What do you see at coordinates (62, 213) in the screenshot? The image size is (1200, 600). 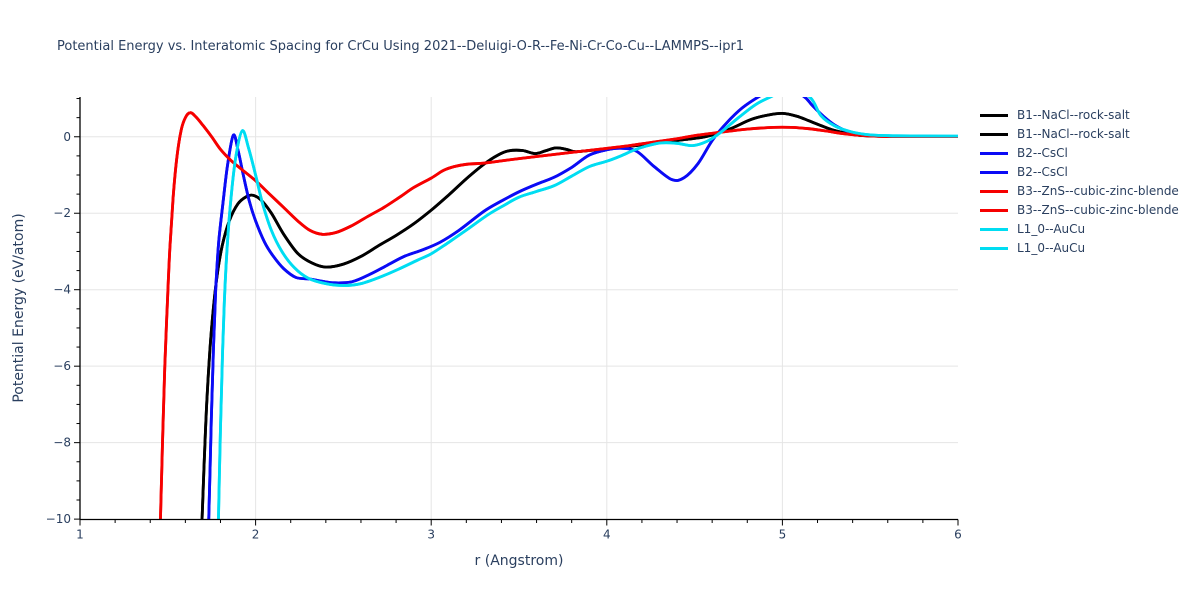 I see `y-tick-label: −2` at bounding box center [62, 213].